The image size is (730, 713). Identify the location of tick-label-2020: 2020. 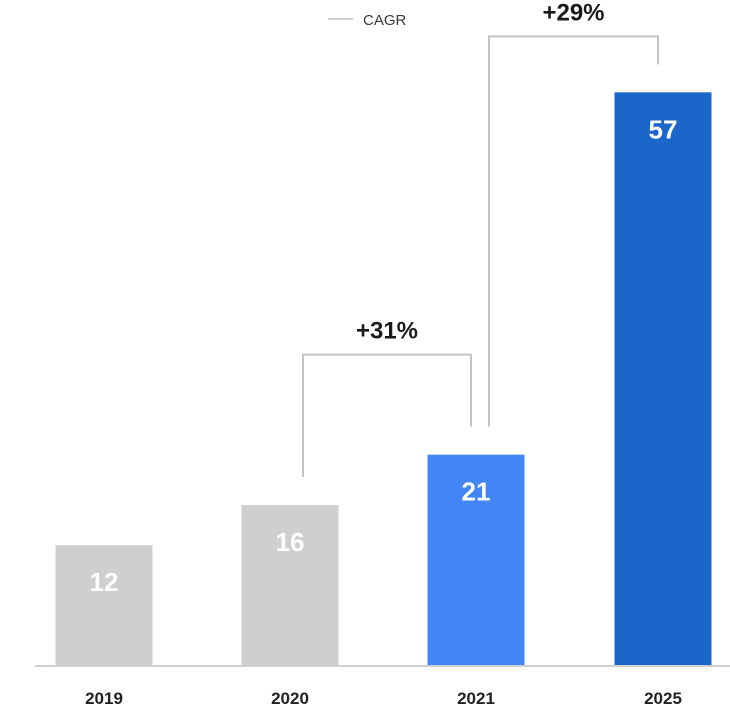
(290, 698).